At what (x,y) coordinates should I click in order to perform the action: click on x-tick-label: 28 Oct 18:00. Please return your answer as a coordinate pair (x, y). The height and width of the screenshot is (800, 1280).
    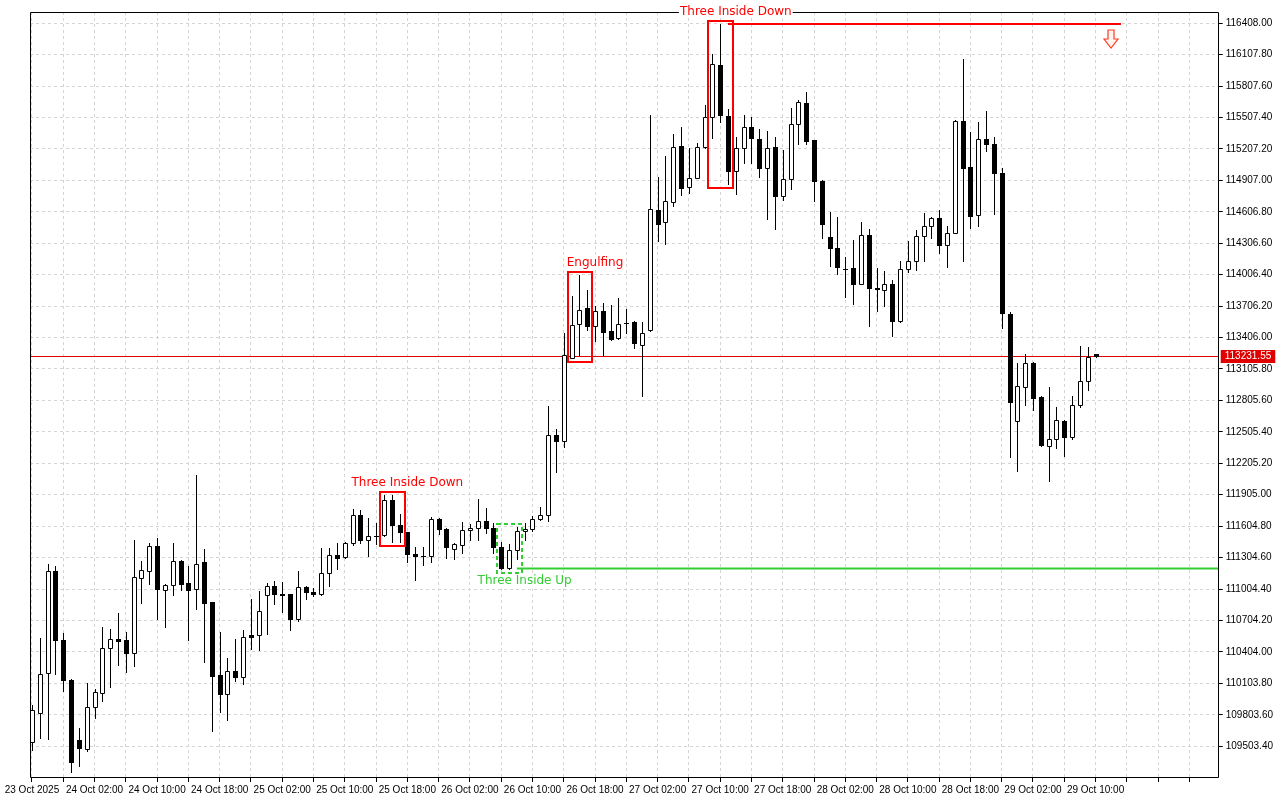
    Looking at the image, I should click on (970, 789).